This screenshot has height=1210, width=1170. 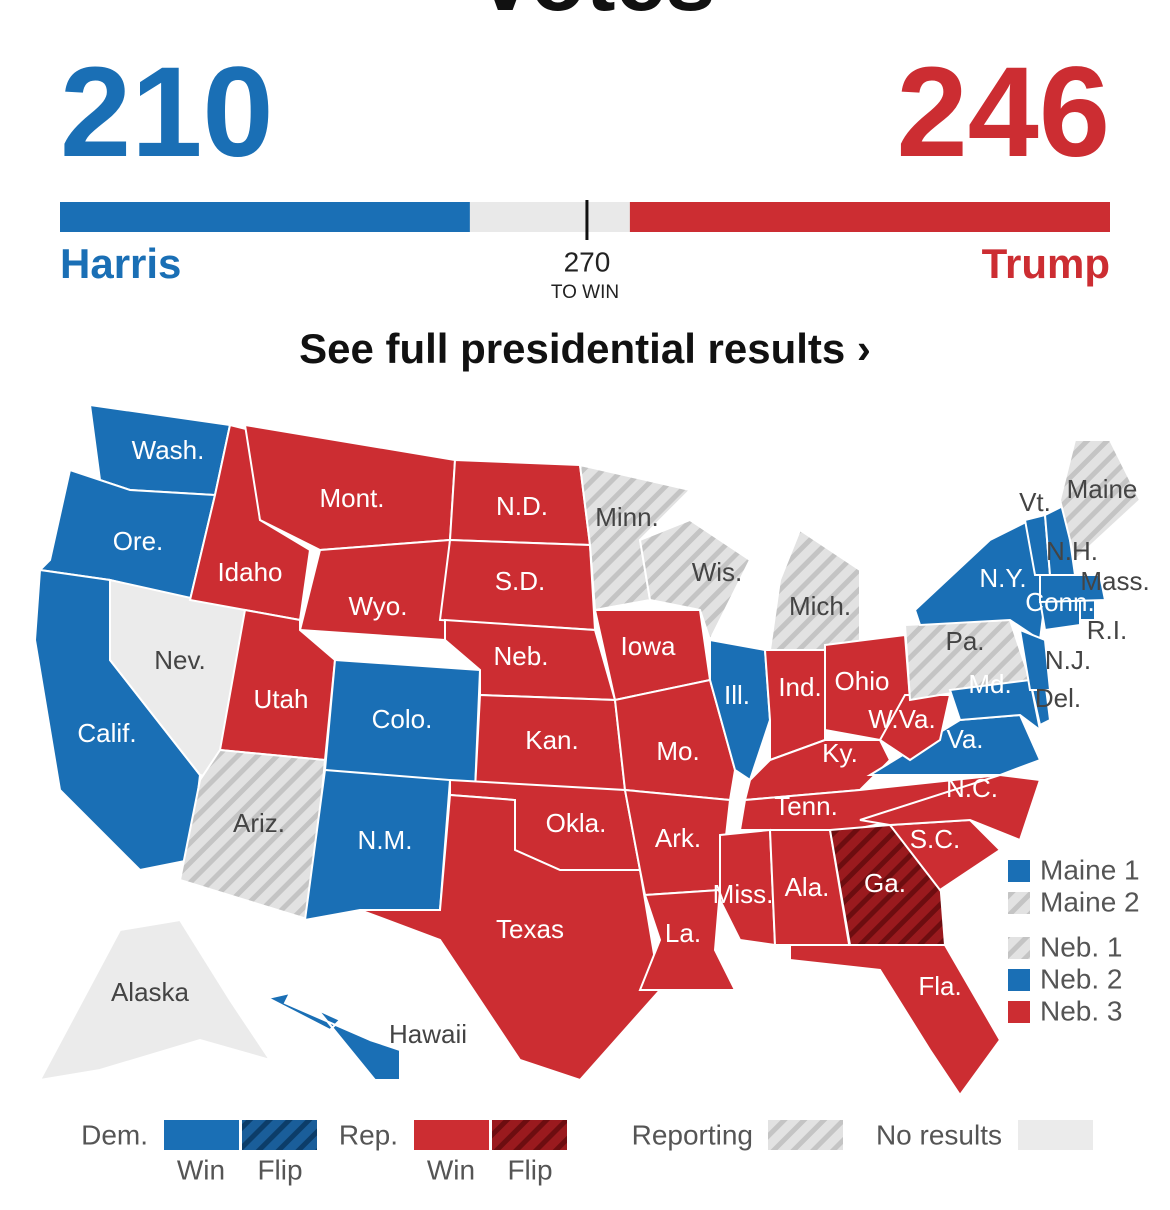 I want to click on district-label: Maine 1, so click(x=1090, y=869).